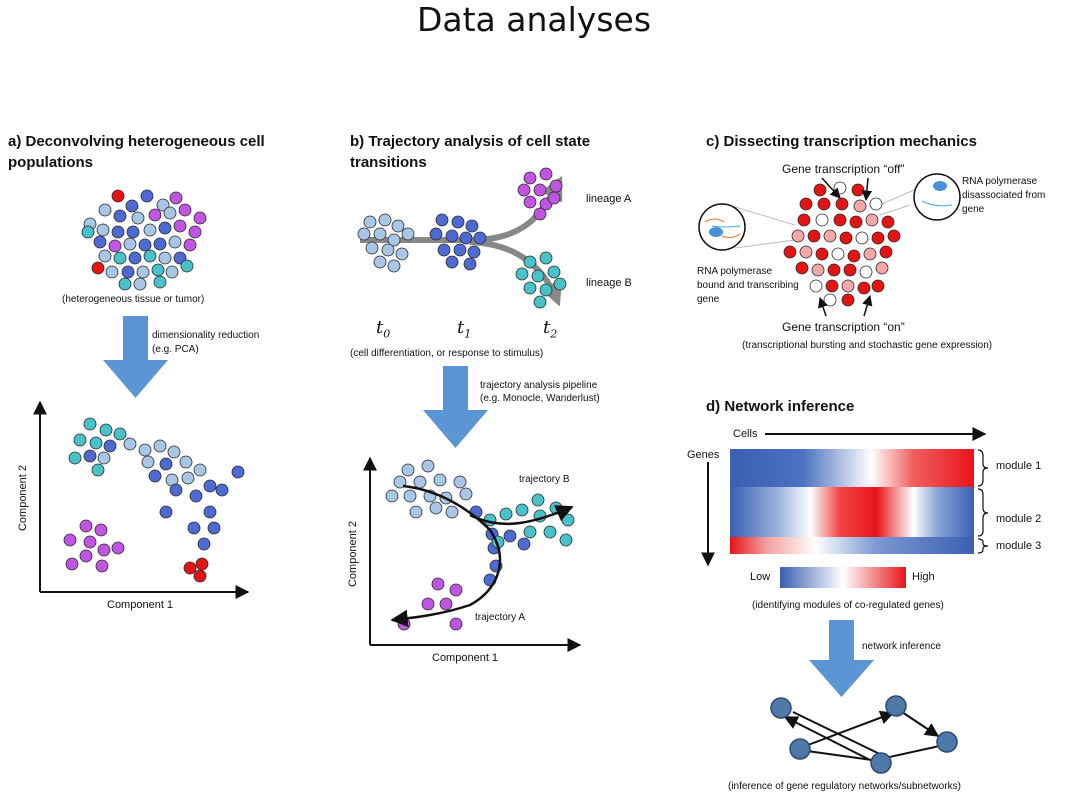  What do you see at coordinates (175, 349) in the screenshot?
I see `panel-a-arrow-label-2: (e.g. PCA)` at bounding box center [175, 349].